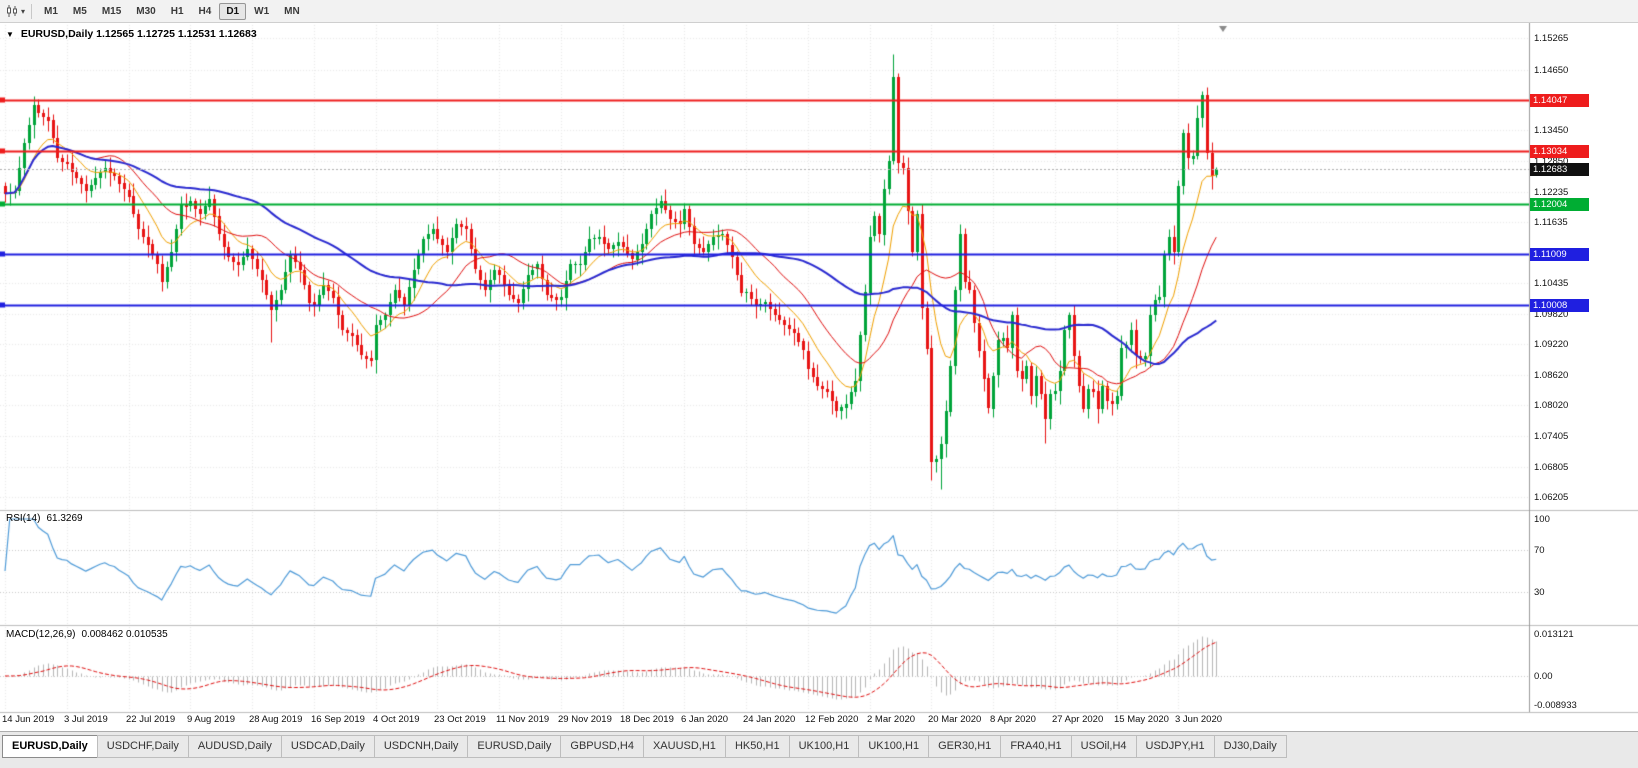 This screenshot has width=1638, height=768. What do you see at coordinates (1199, 719) in the screenshot?
I see `date-axis-label: 3 Jun 2020` at bounding box center [1199, 719].